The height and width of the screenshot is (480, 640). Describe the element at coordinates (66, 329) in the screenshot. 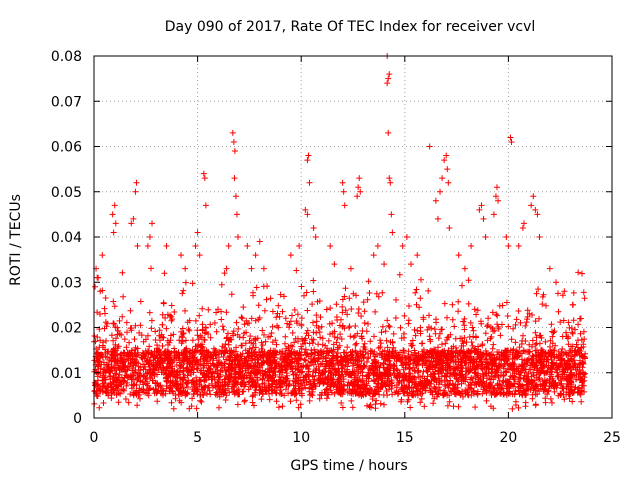

I see `y-tick-label: 0.02` at that location.